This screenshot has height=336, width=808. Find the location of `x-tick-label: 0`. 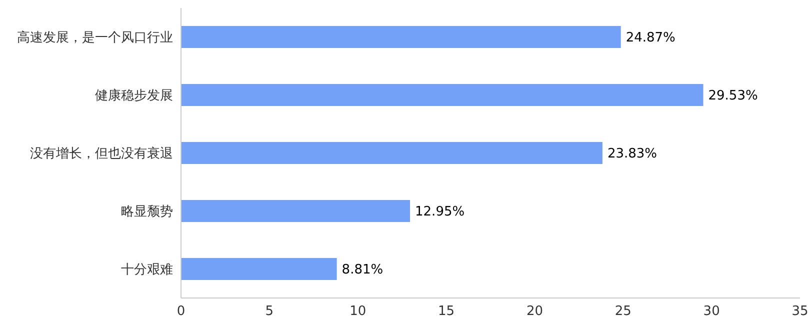

x-tick-label: 0 is located at coordinates (181, 312).